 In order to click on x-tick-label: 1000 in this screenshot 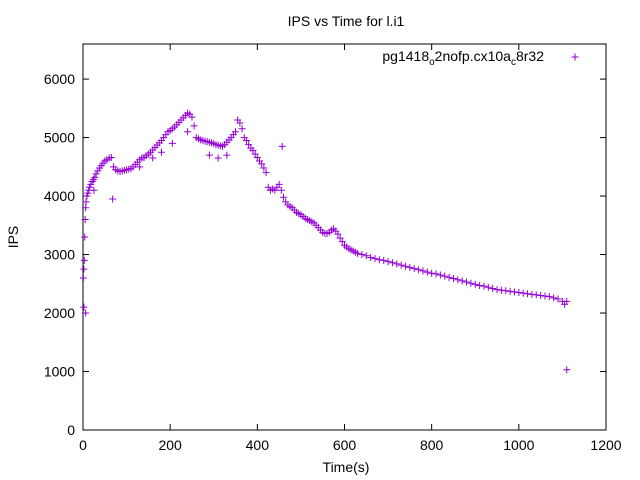, I will do `click(518, 445)`.